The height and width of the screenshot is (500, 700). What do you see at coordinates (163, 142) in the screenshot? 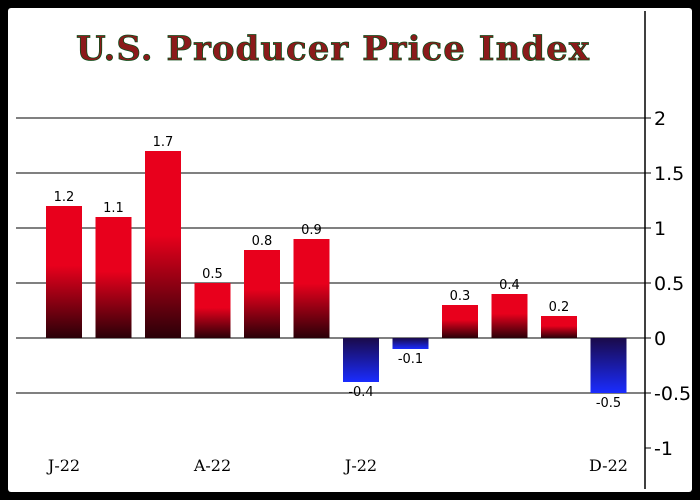
I see `data-label: 1.7` at bounding box center [163, 142].